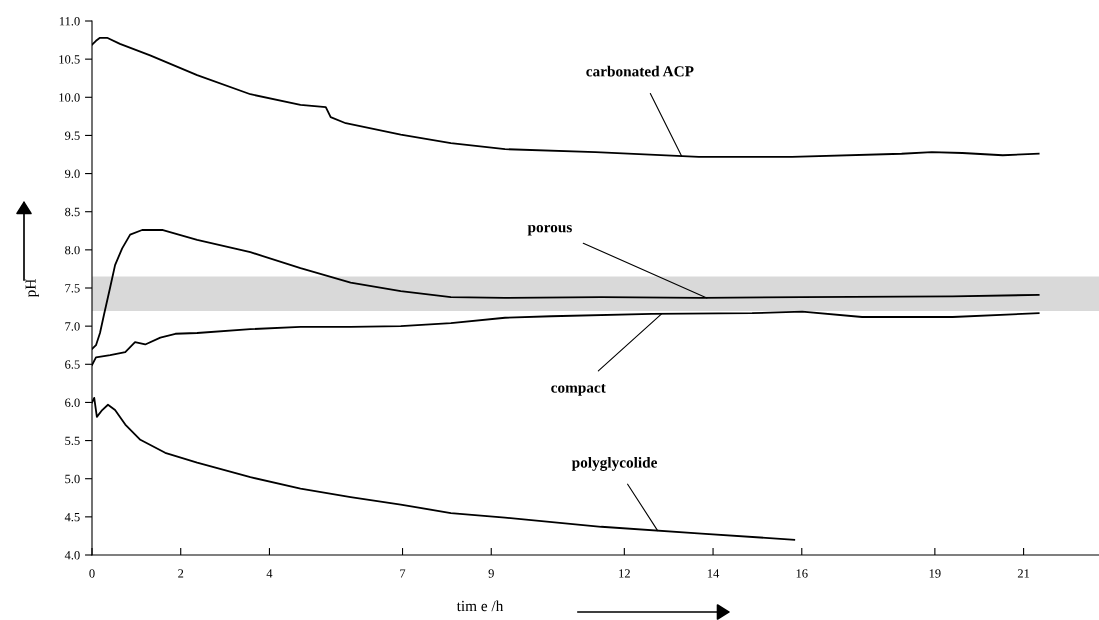 This screenshot has width=1099, height=620. What do you see at coordinates (72, 135) in the screenshot?
I see `y-tick-label: 9.5` at bounding box center [72, 135].